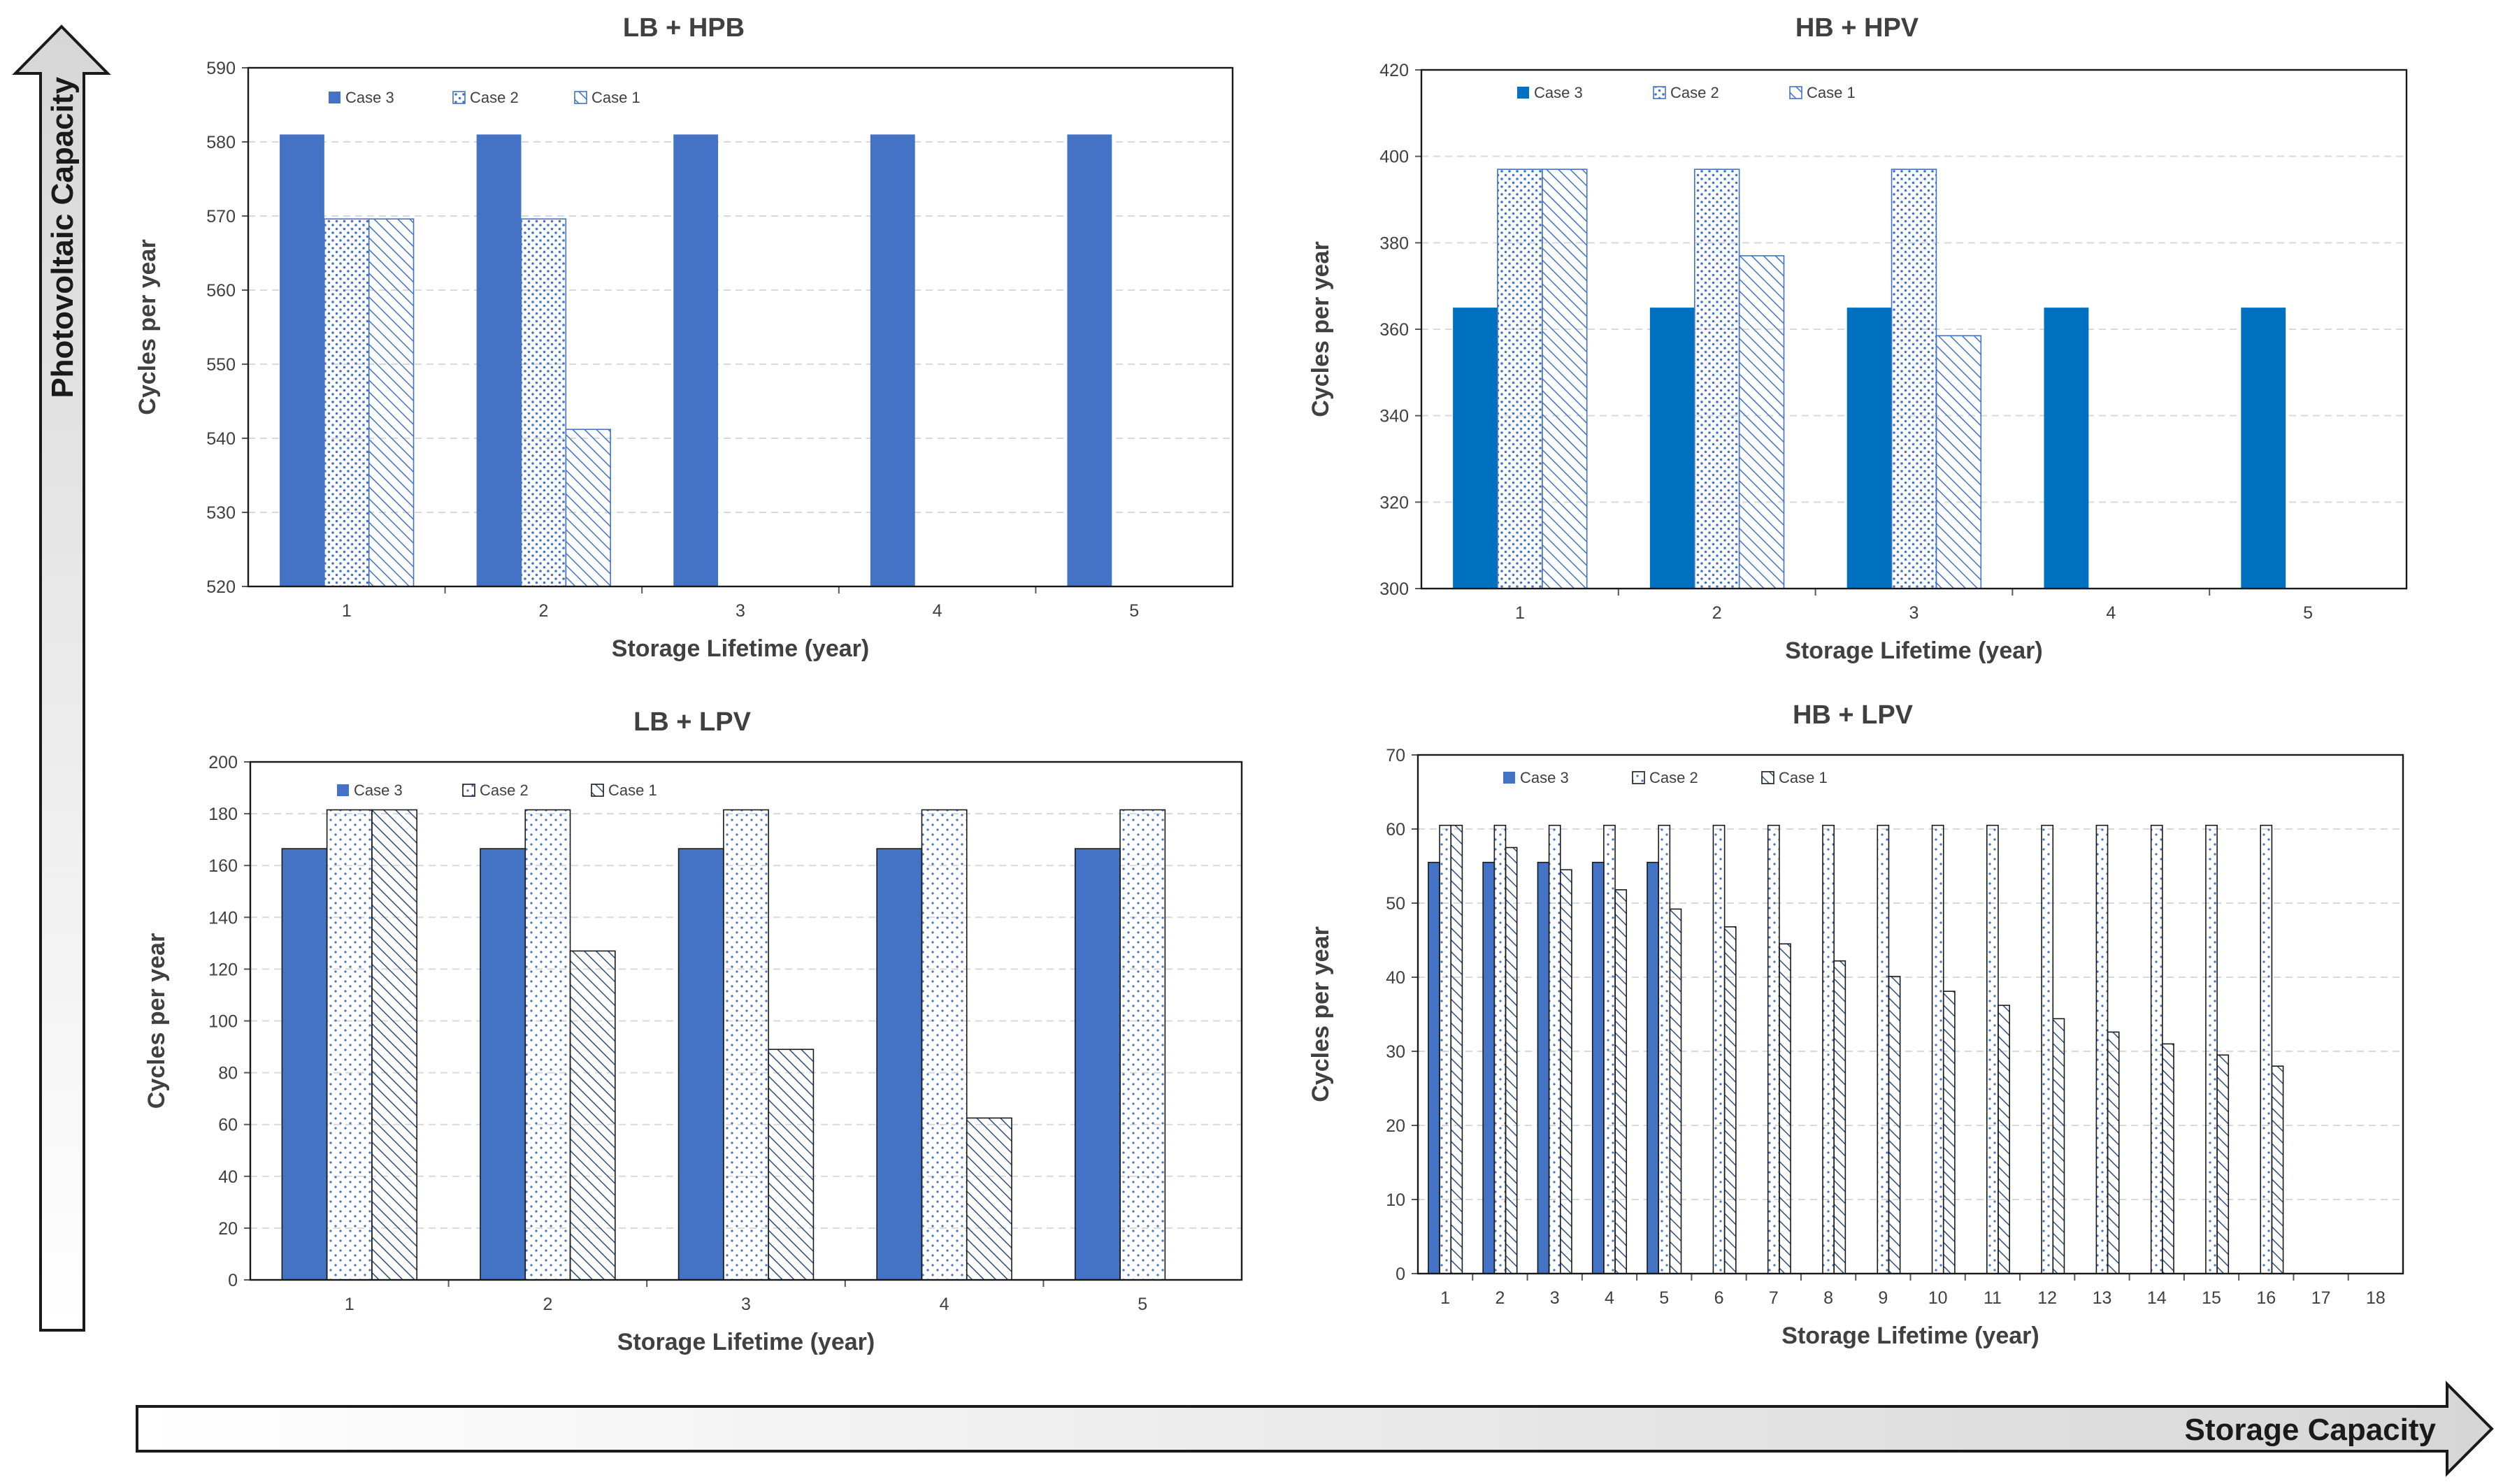 The width and height of the screenshot is (2503, 1484). What do you see at coordinates (1828, 1298) in the screenshot?
I see `x-tick-label: 8` at bounding box center [1828, 1298].